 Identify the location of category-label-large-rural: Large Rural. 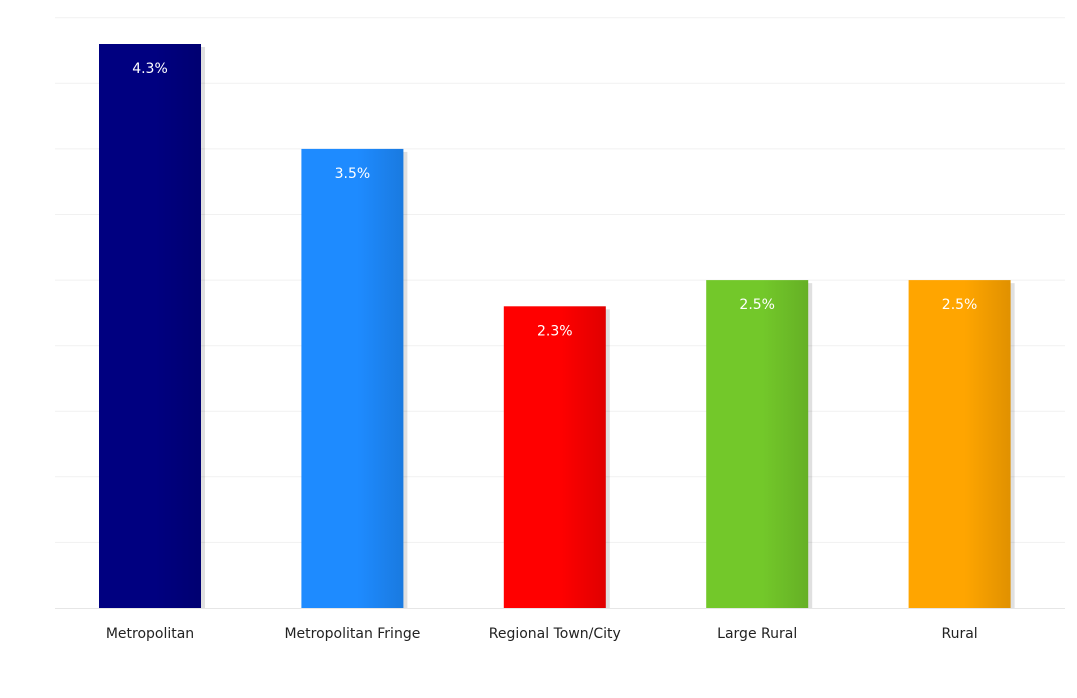
(757, 634).